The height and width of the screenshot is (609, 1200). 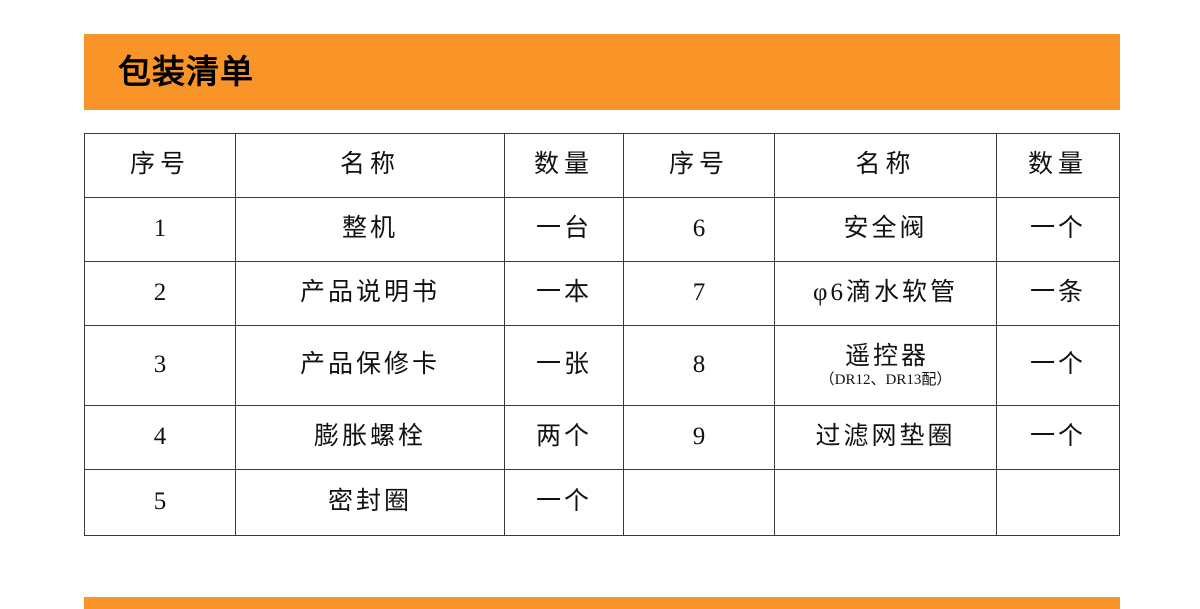 I want to click on column-header-qty-left: 数量, so click(x=564, y=165).